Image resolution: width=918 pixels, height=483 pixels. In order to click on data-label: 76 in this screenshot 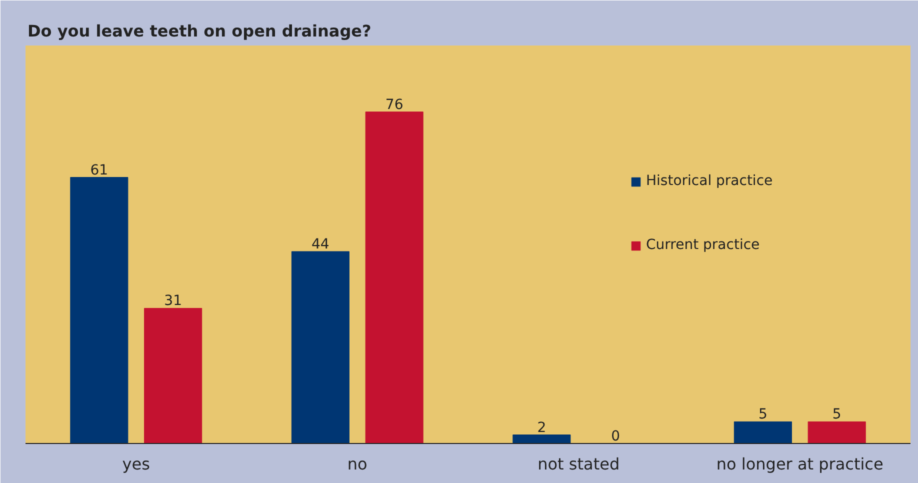, I will do `click(394, 104)`.